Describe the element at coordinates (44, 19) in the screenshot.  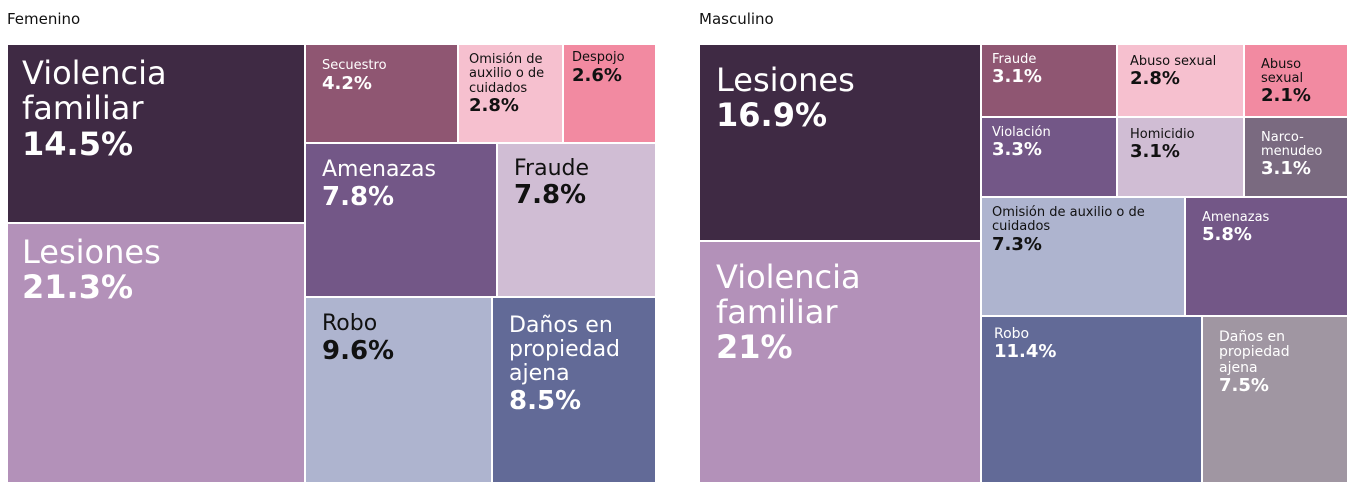
I see `chart-title: Femenino` at that location.